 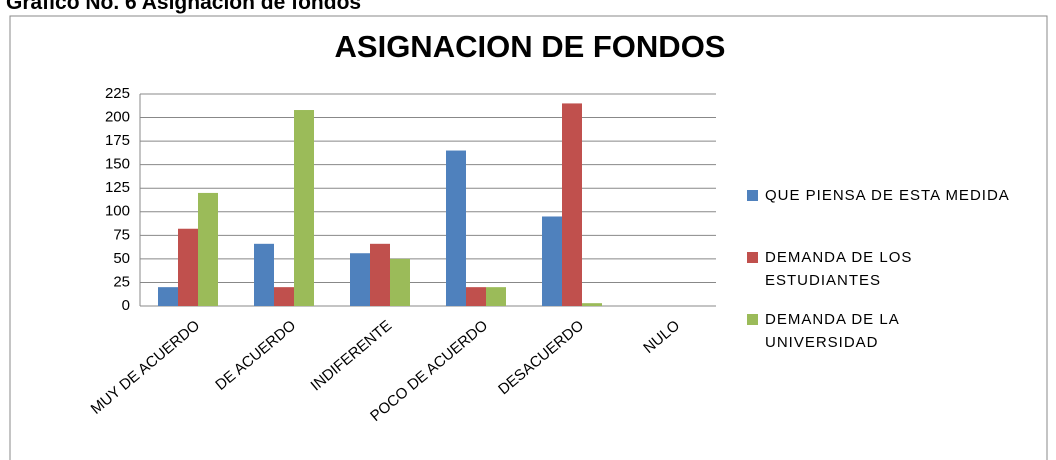 I want to click on y-tick-label: 100, so click(x=117, y=211).